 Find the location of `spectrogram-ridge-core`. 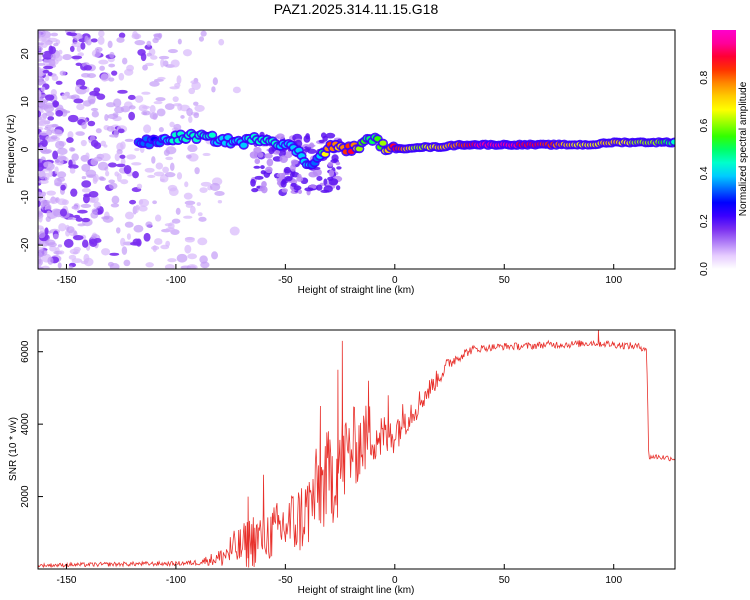

spectrogram-ridge-core is located at coordinates (212, 135).